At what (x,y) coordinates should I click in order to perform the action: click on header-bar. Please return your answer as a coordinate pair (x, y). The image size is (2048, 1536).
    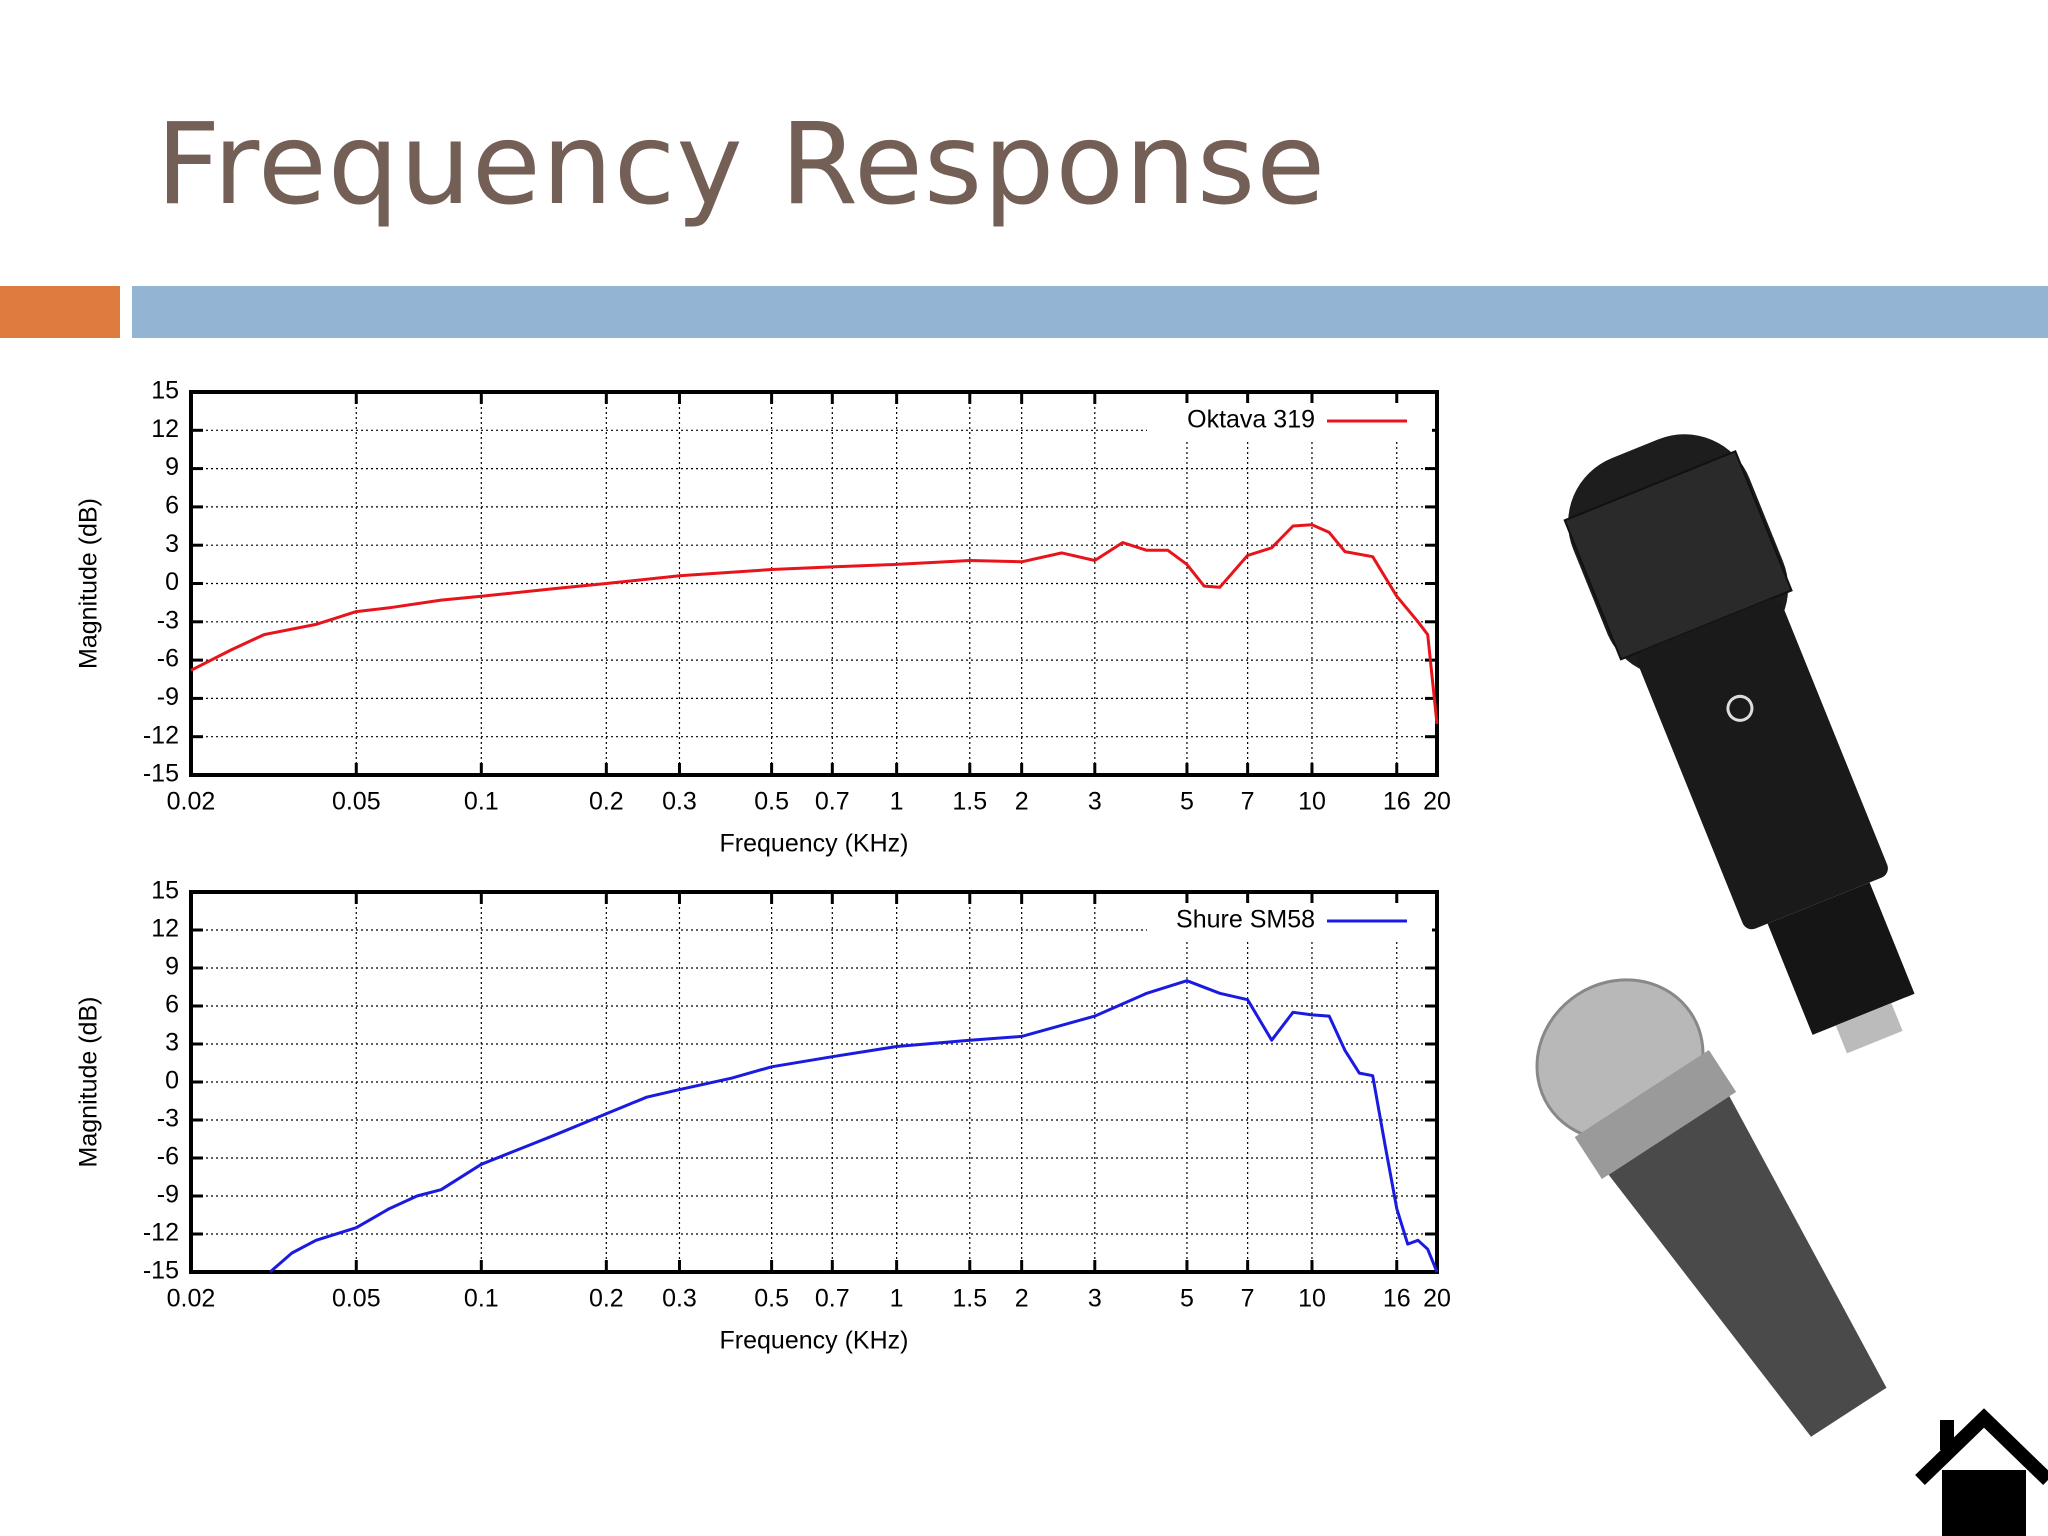
    Looking at the image, I should click on (1090, 312).